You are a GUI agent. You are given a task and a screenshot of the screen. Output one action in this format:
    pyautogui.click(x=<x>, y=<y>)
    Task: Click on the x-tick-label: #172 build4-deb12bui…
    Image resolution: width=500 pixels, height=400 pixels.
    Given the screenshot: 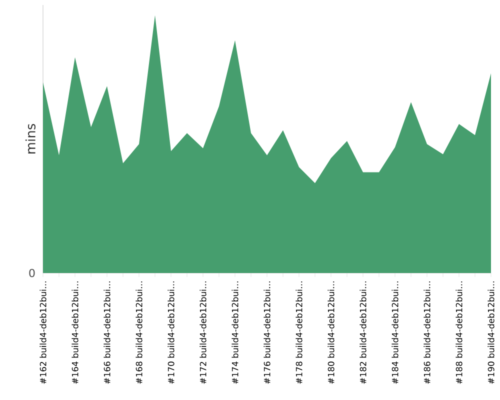 What is the action you would take?
    pyautogui.click(x=203, y=333)
    